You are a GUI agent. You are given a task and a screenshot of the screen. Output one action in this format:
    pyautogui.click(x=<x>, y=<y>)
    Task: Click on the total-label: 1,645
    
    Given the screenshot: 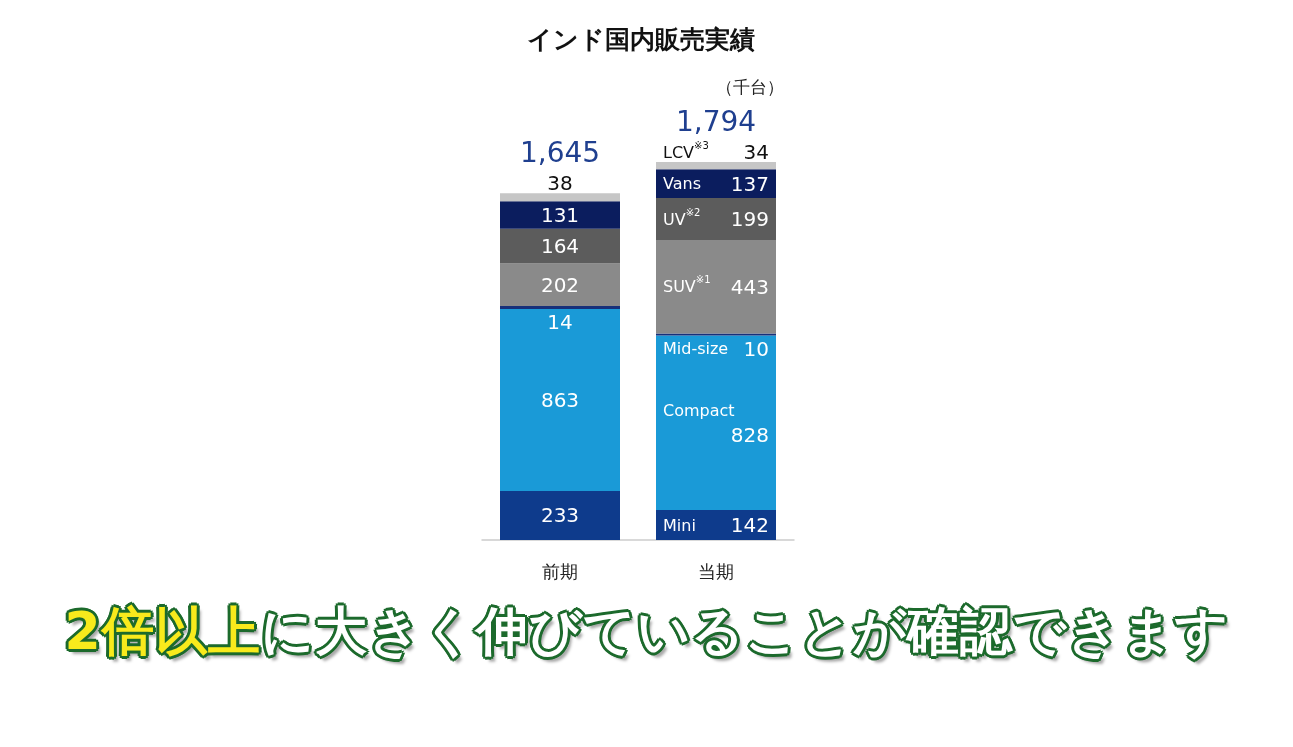 What is the action you would take?
    pyautogui.click(x=560, y=152)
    